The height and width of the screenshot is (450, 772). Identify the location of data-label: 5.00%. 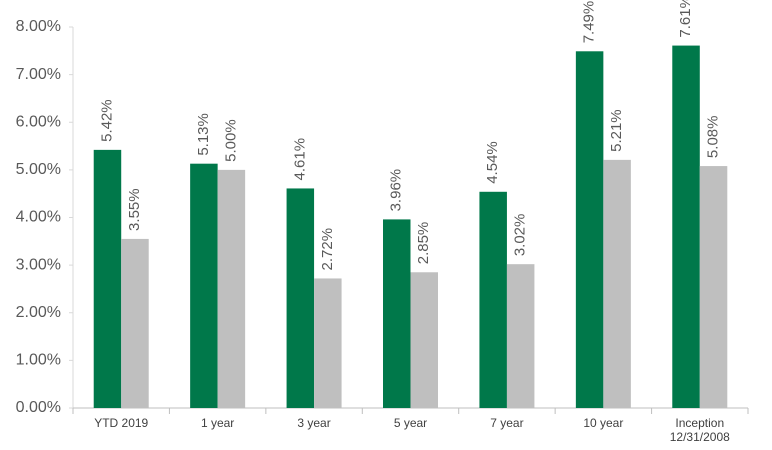
(230, 140).